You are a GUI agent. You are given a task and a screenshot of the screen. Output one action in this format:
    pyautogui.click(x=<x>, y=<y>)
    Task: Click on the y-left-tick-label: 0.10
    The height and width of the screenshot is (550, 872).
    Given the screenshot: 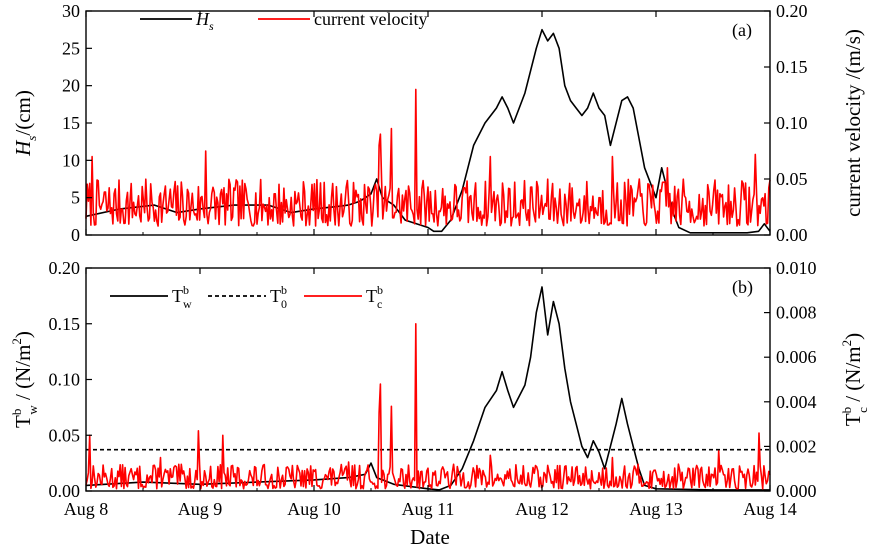 What is the action you would take?
    pyautogui.click(x=65, y=380)
    